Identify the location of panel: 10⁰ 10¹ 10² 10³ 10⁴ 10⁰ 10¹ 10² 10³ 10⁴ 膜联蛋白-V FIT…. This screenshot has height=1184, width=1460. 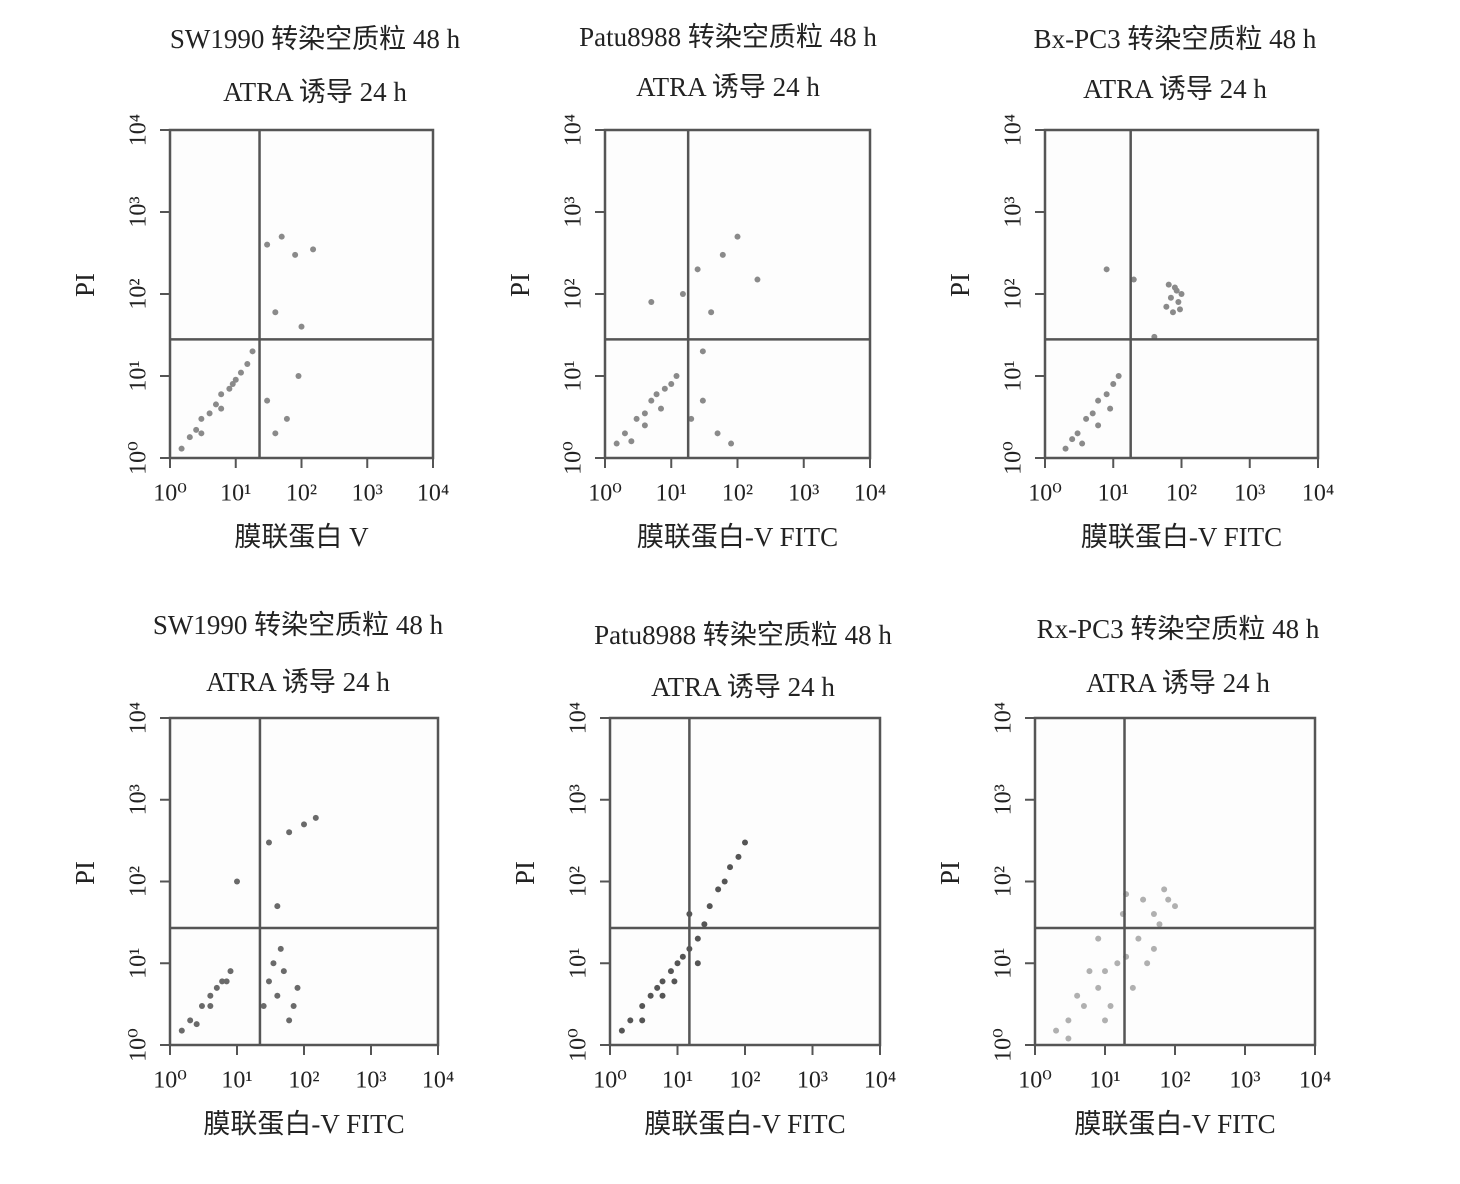
(695, 333).